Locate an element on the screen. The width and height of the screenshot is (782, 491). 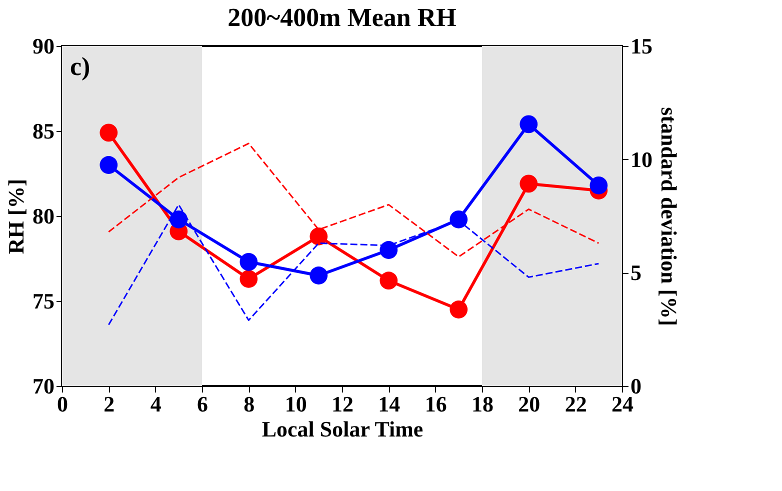
x-tick-label: 18 is located at coordinates (483, 404).